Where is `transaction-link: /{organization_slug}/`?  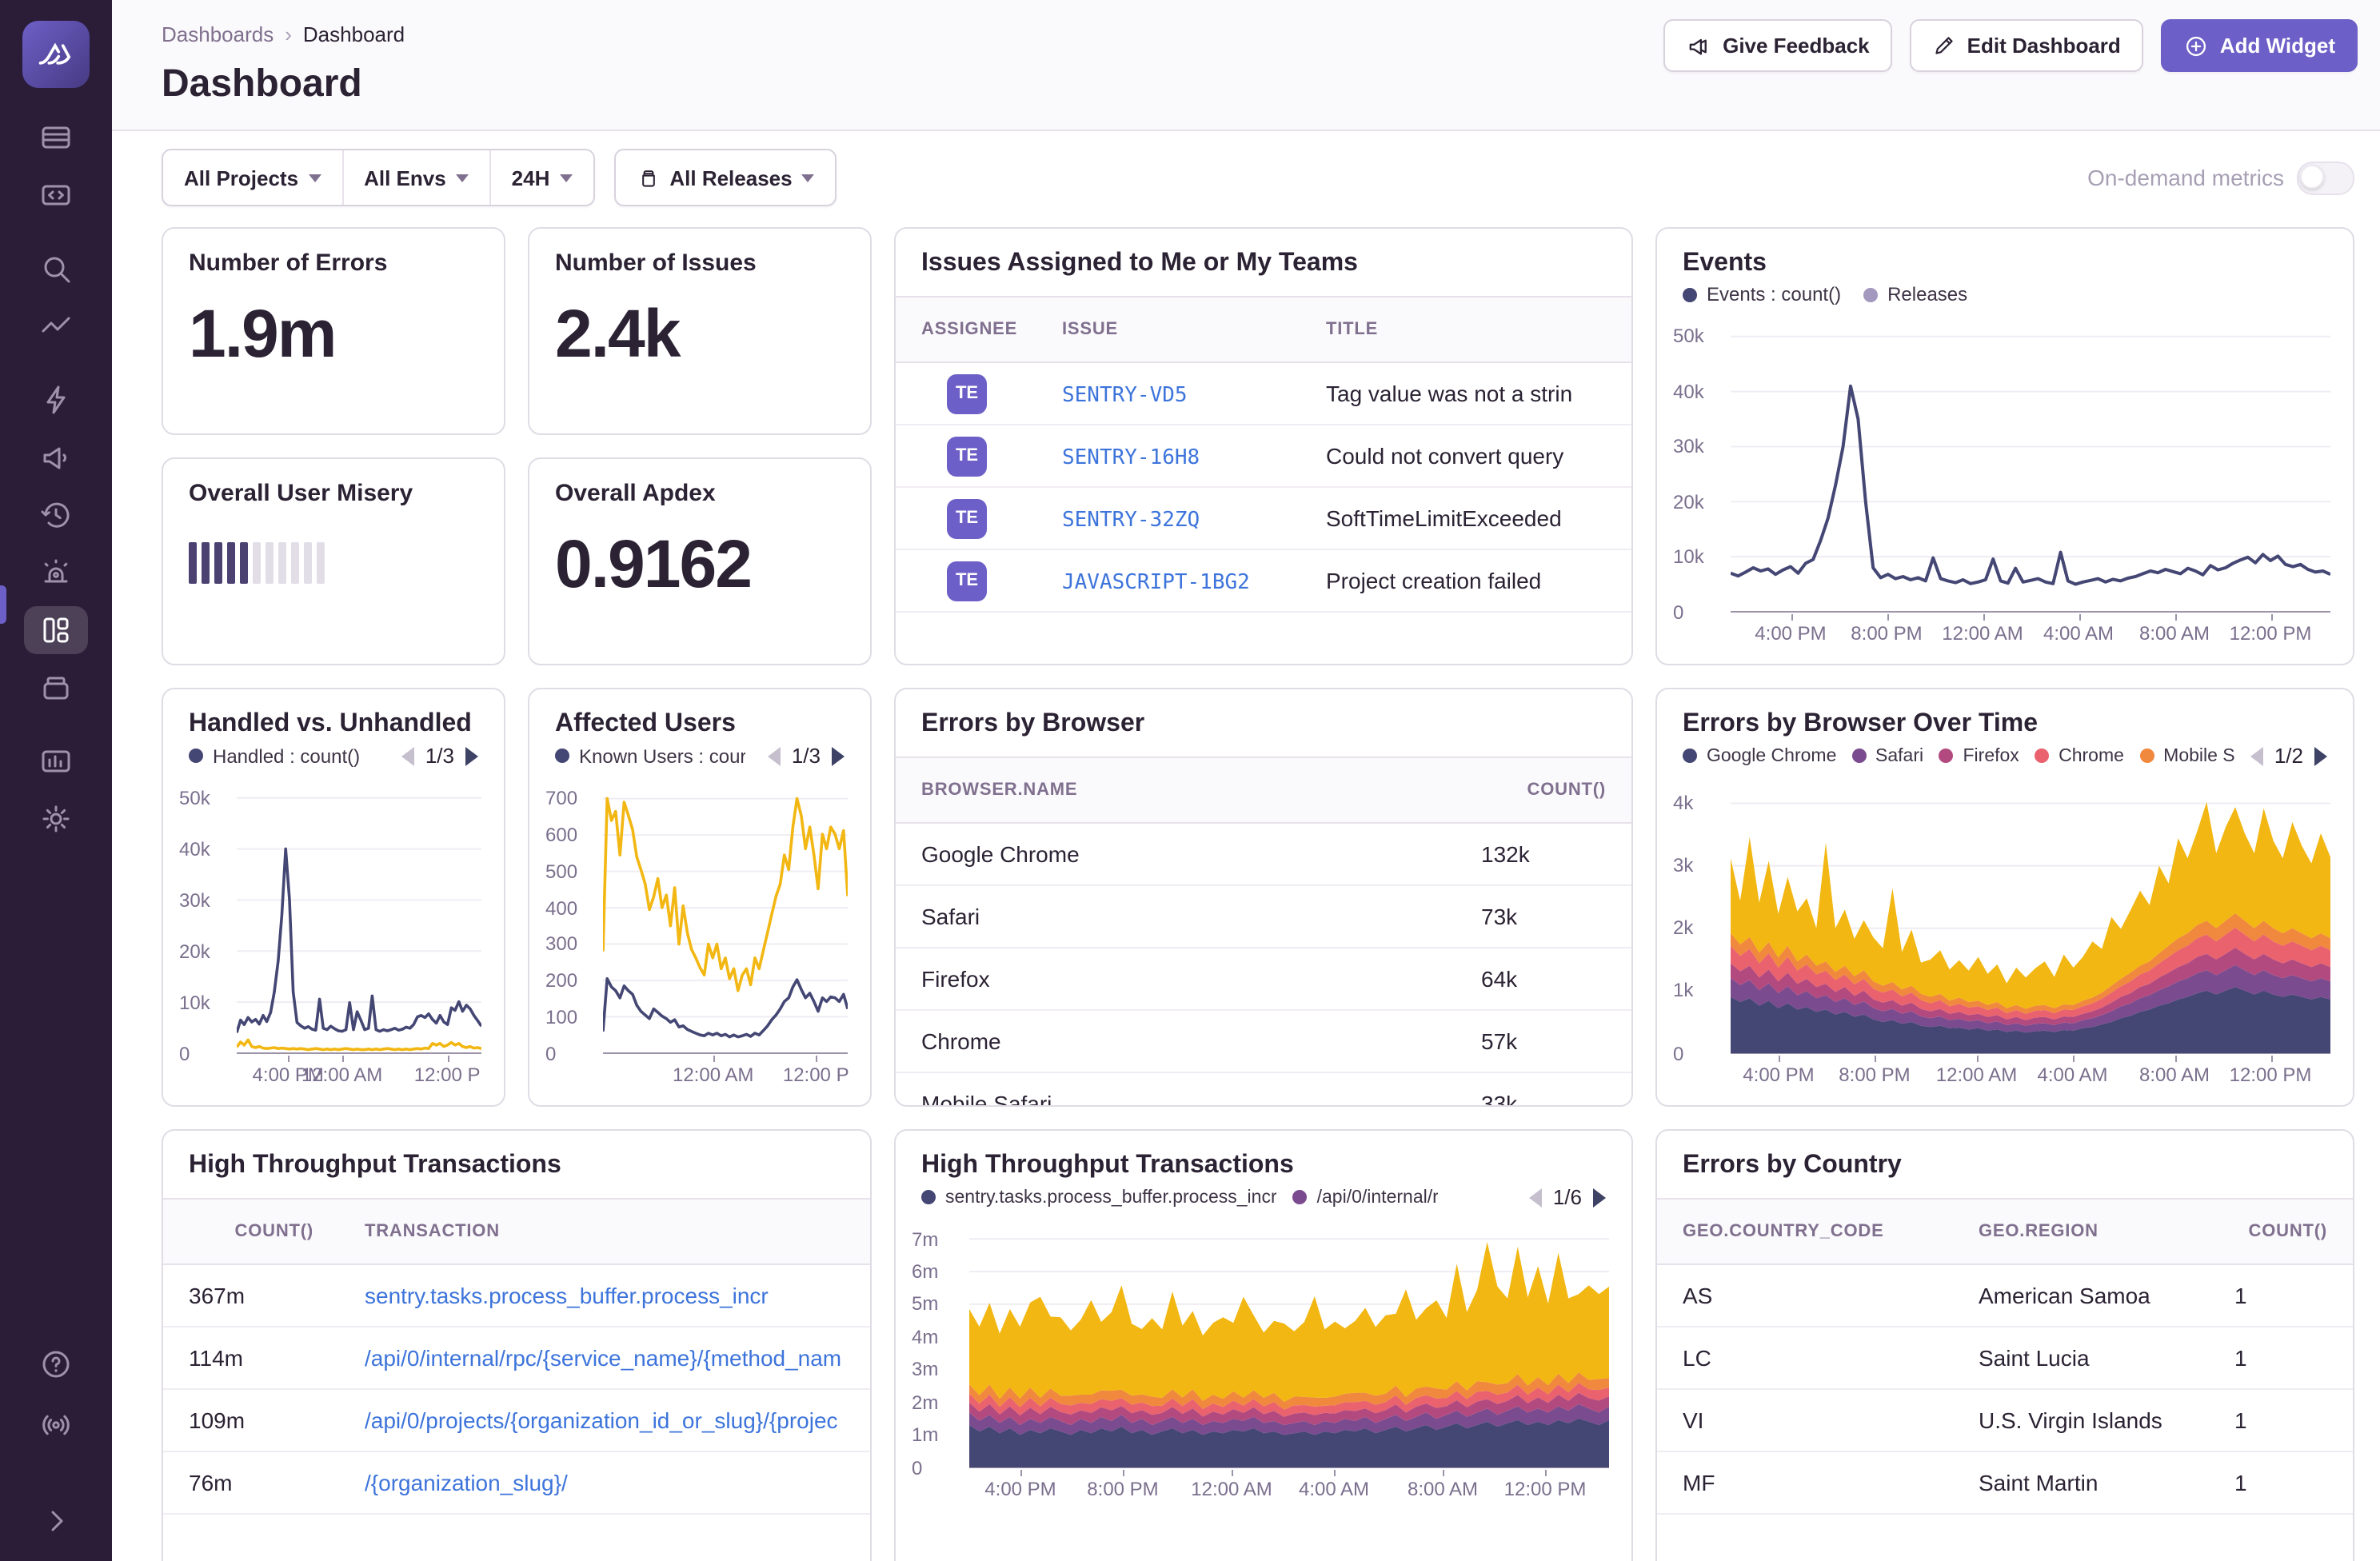 transaction-link: /{organization_slug}/ is located at coordinates (466, 1482).